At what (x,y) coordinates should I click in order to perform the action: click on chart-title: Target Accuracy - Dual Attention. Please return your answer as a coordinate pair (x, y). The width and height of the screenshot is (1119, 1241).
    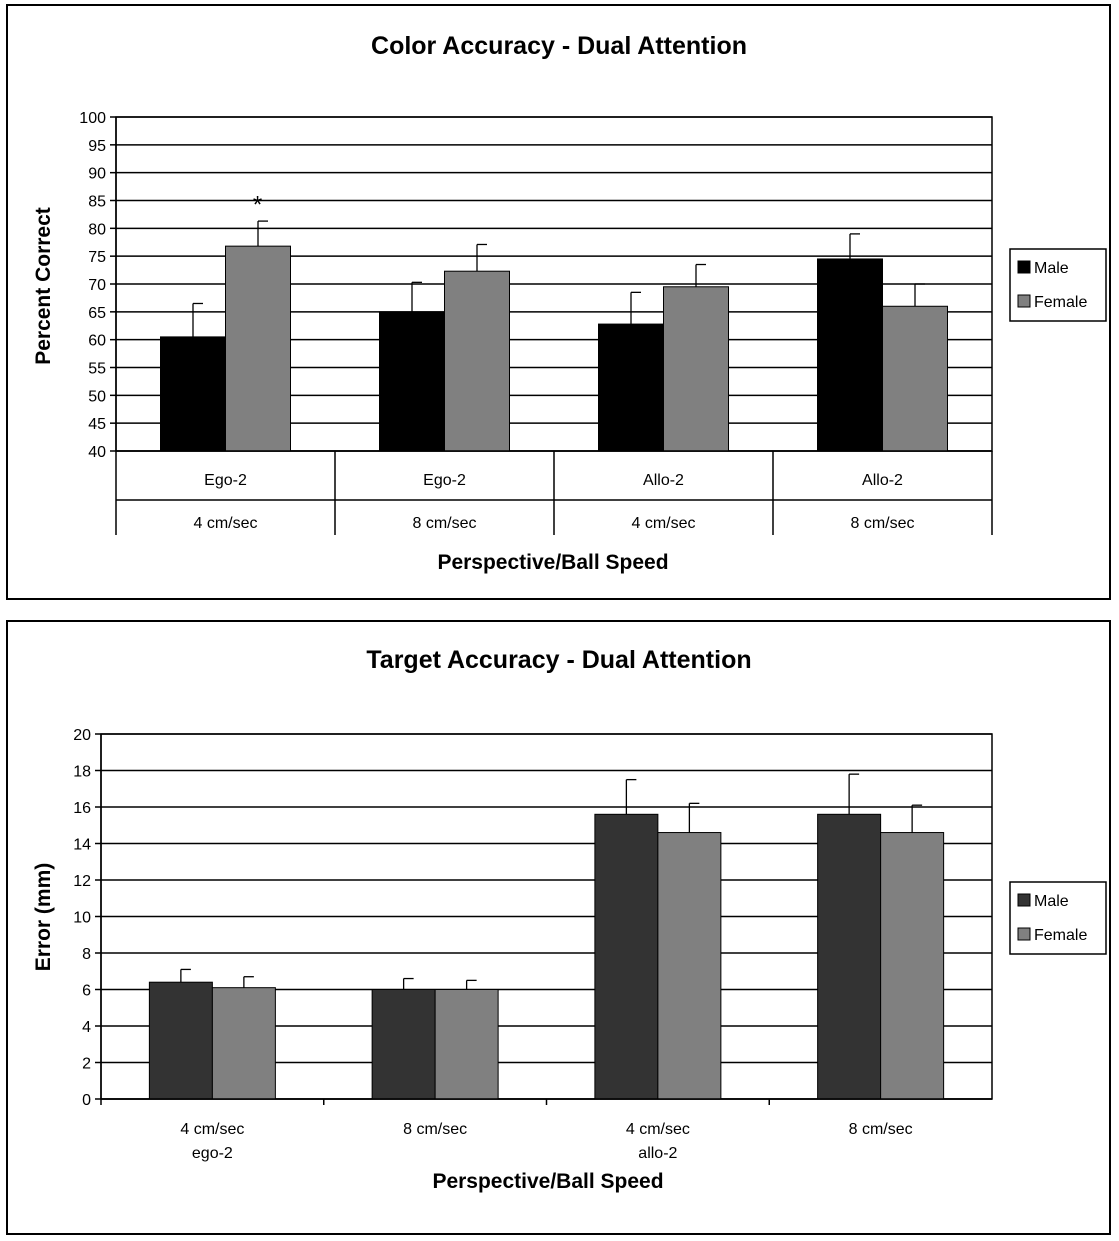
    Looking at the image, I should click on (558, 660).